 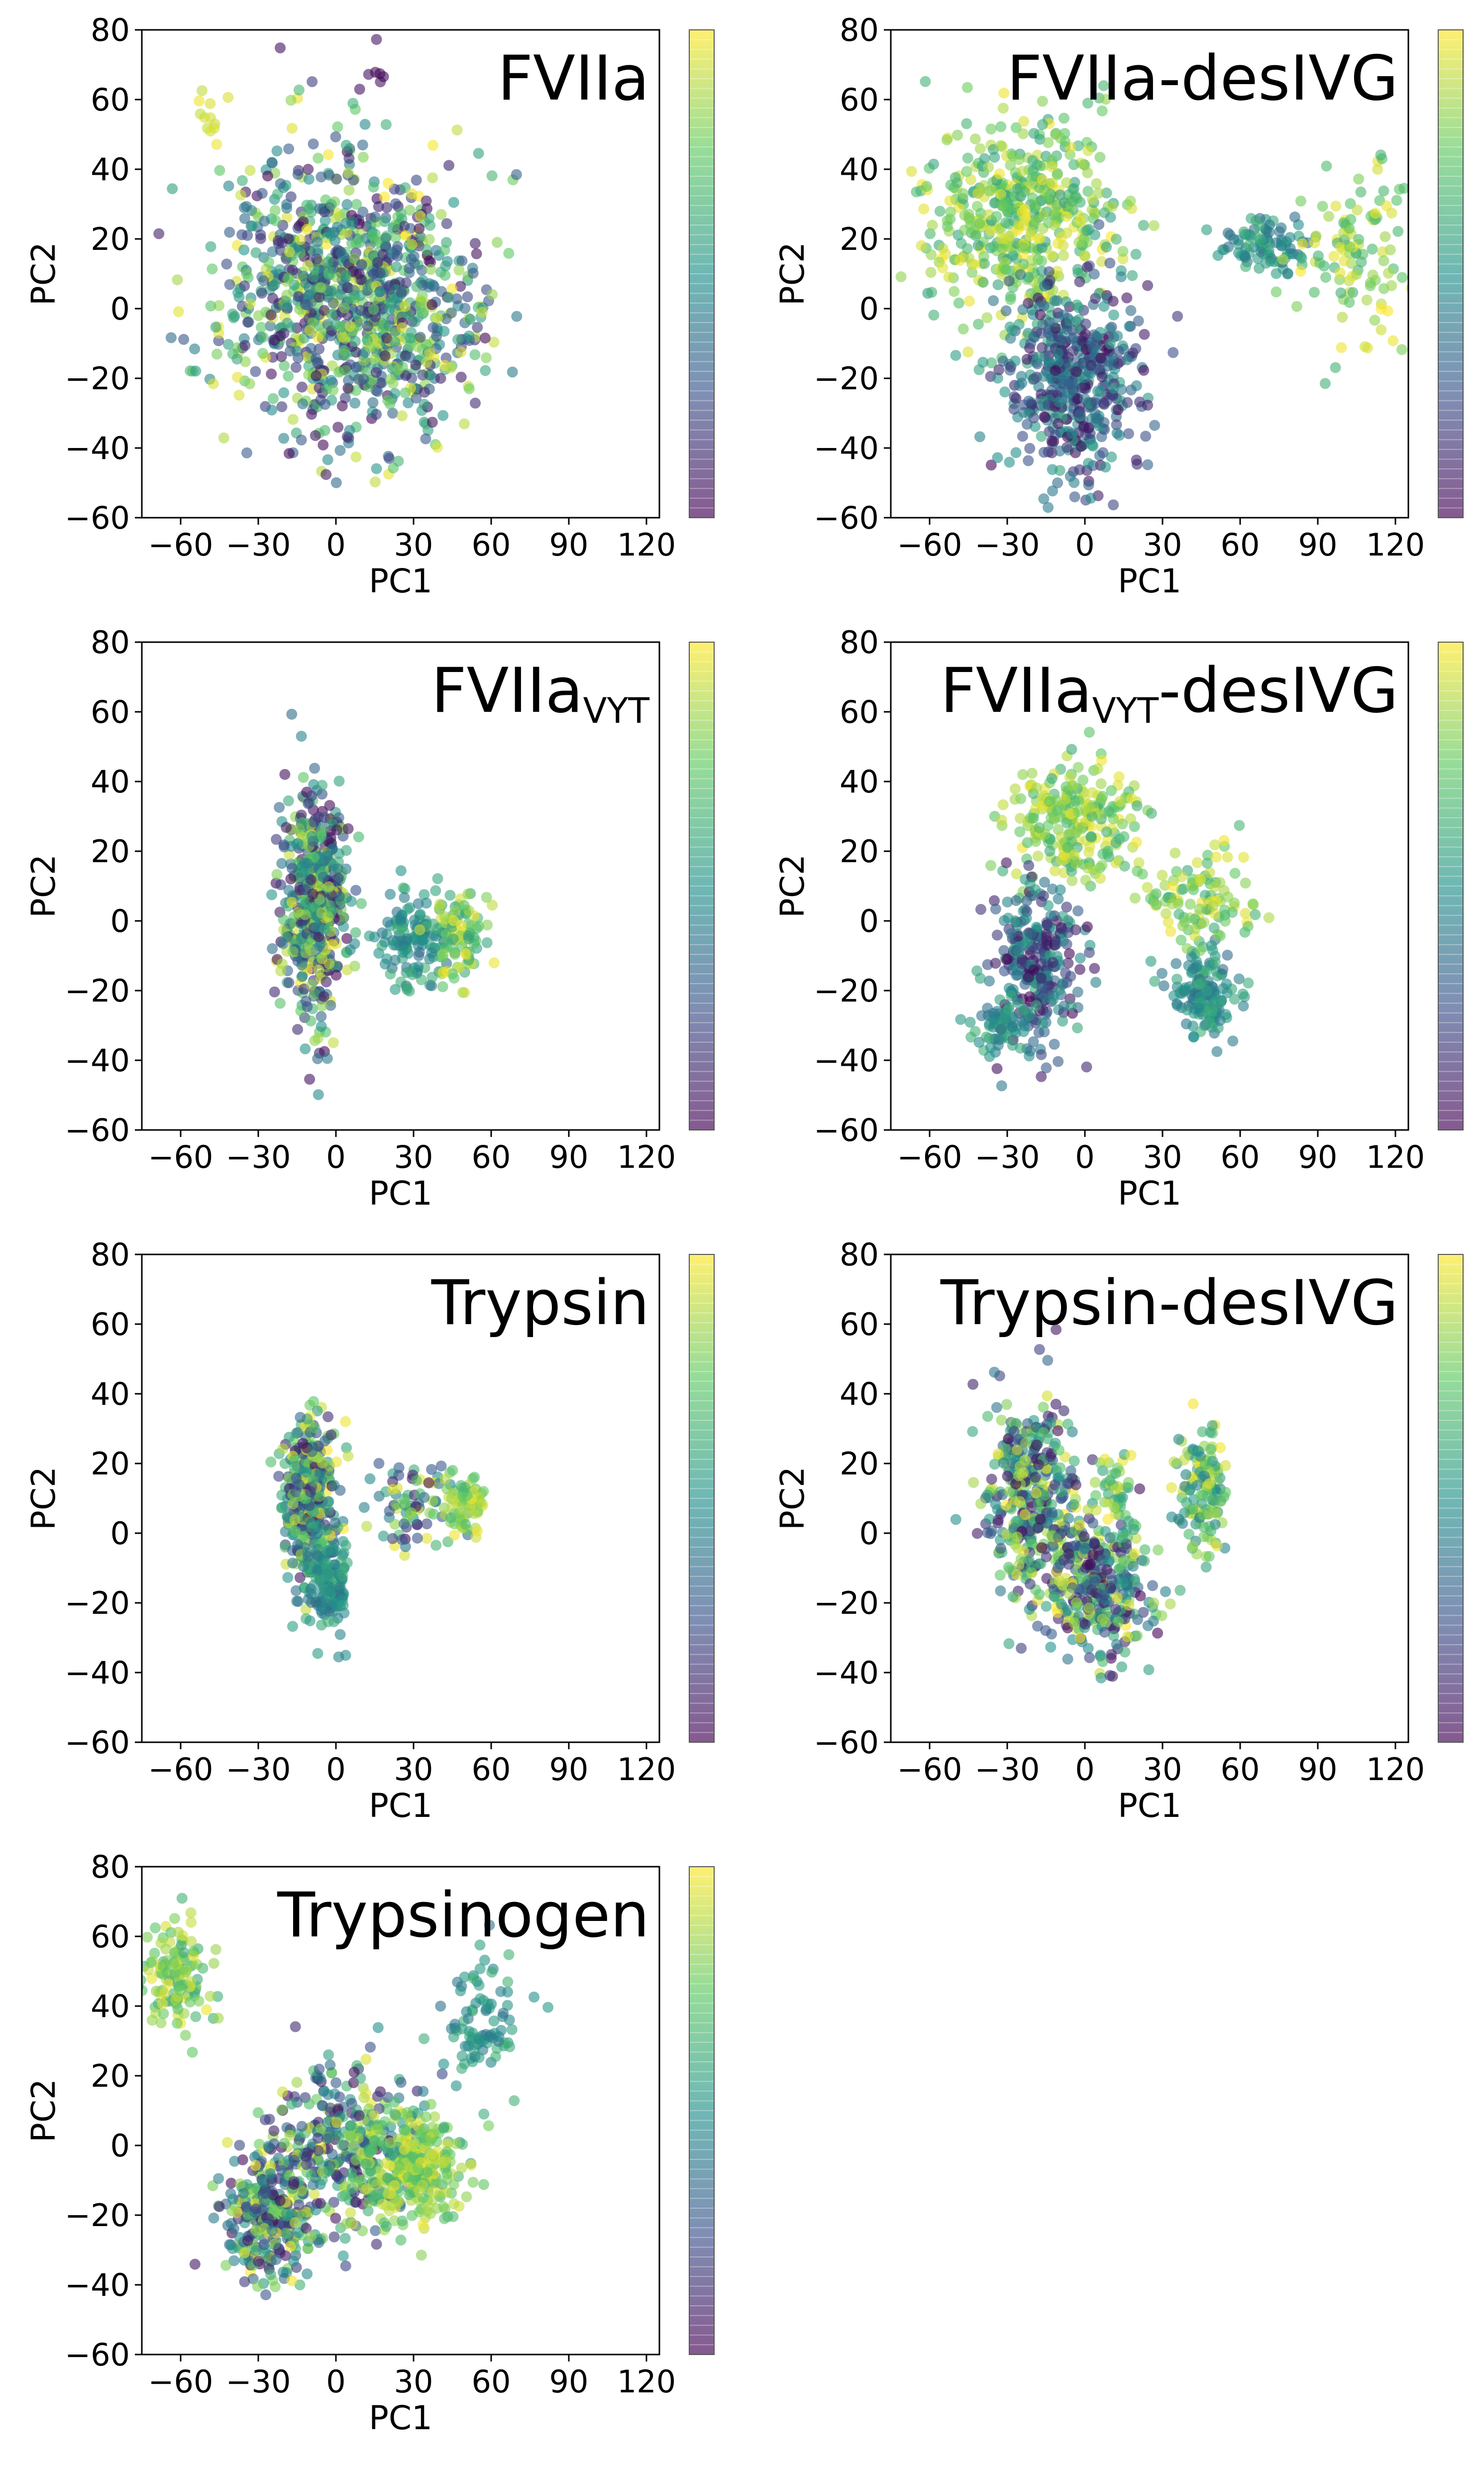 I want to click on y-tick-label: 80, so click(x=111, y=642).